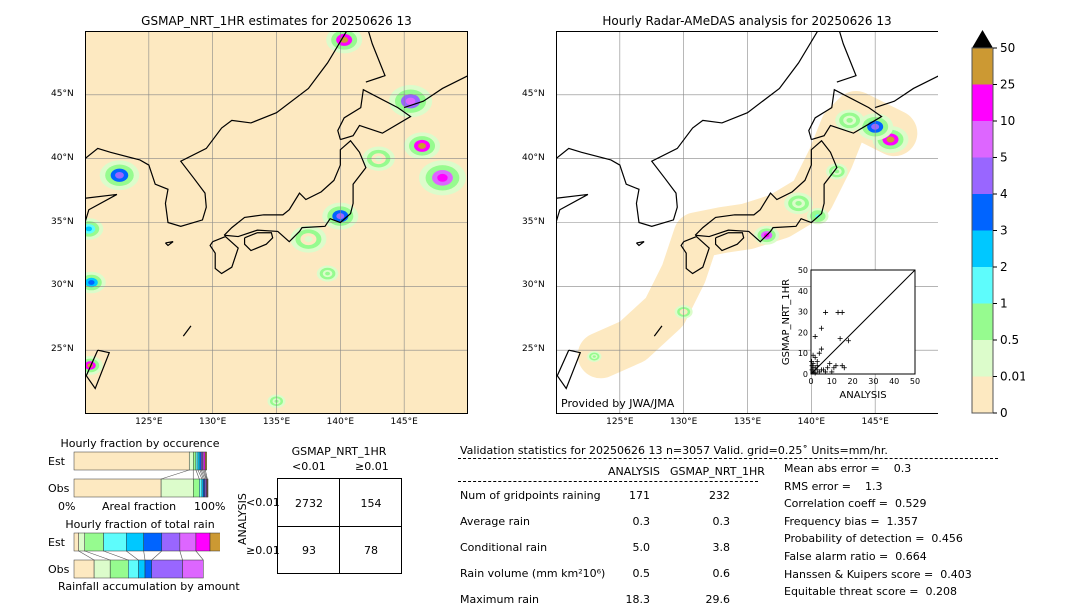 Image resolution: width=1080 pixels, height=612 pixels. Describe the element at coordinates (718, 599) in the screenshot. I see `stat-gsmap: 29.6` at that location.